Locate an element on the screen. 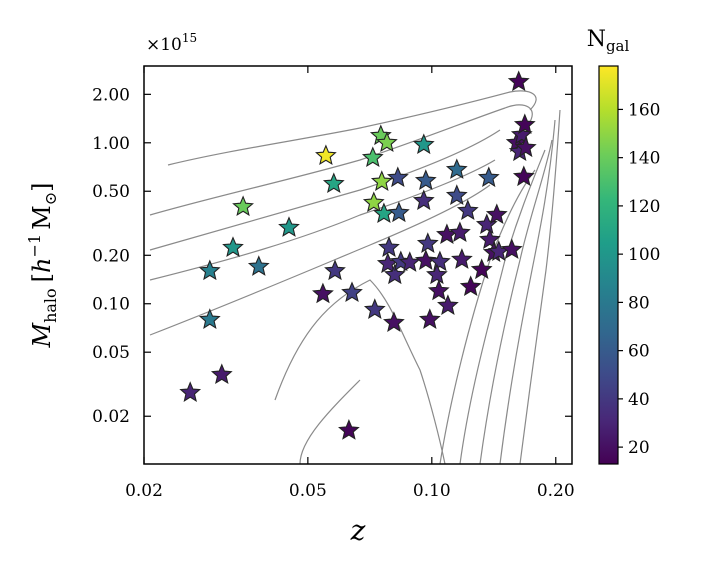  colorbar-tick-label: 120 is located at coordinates (644, 207).